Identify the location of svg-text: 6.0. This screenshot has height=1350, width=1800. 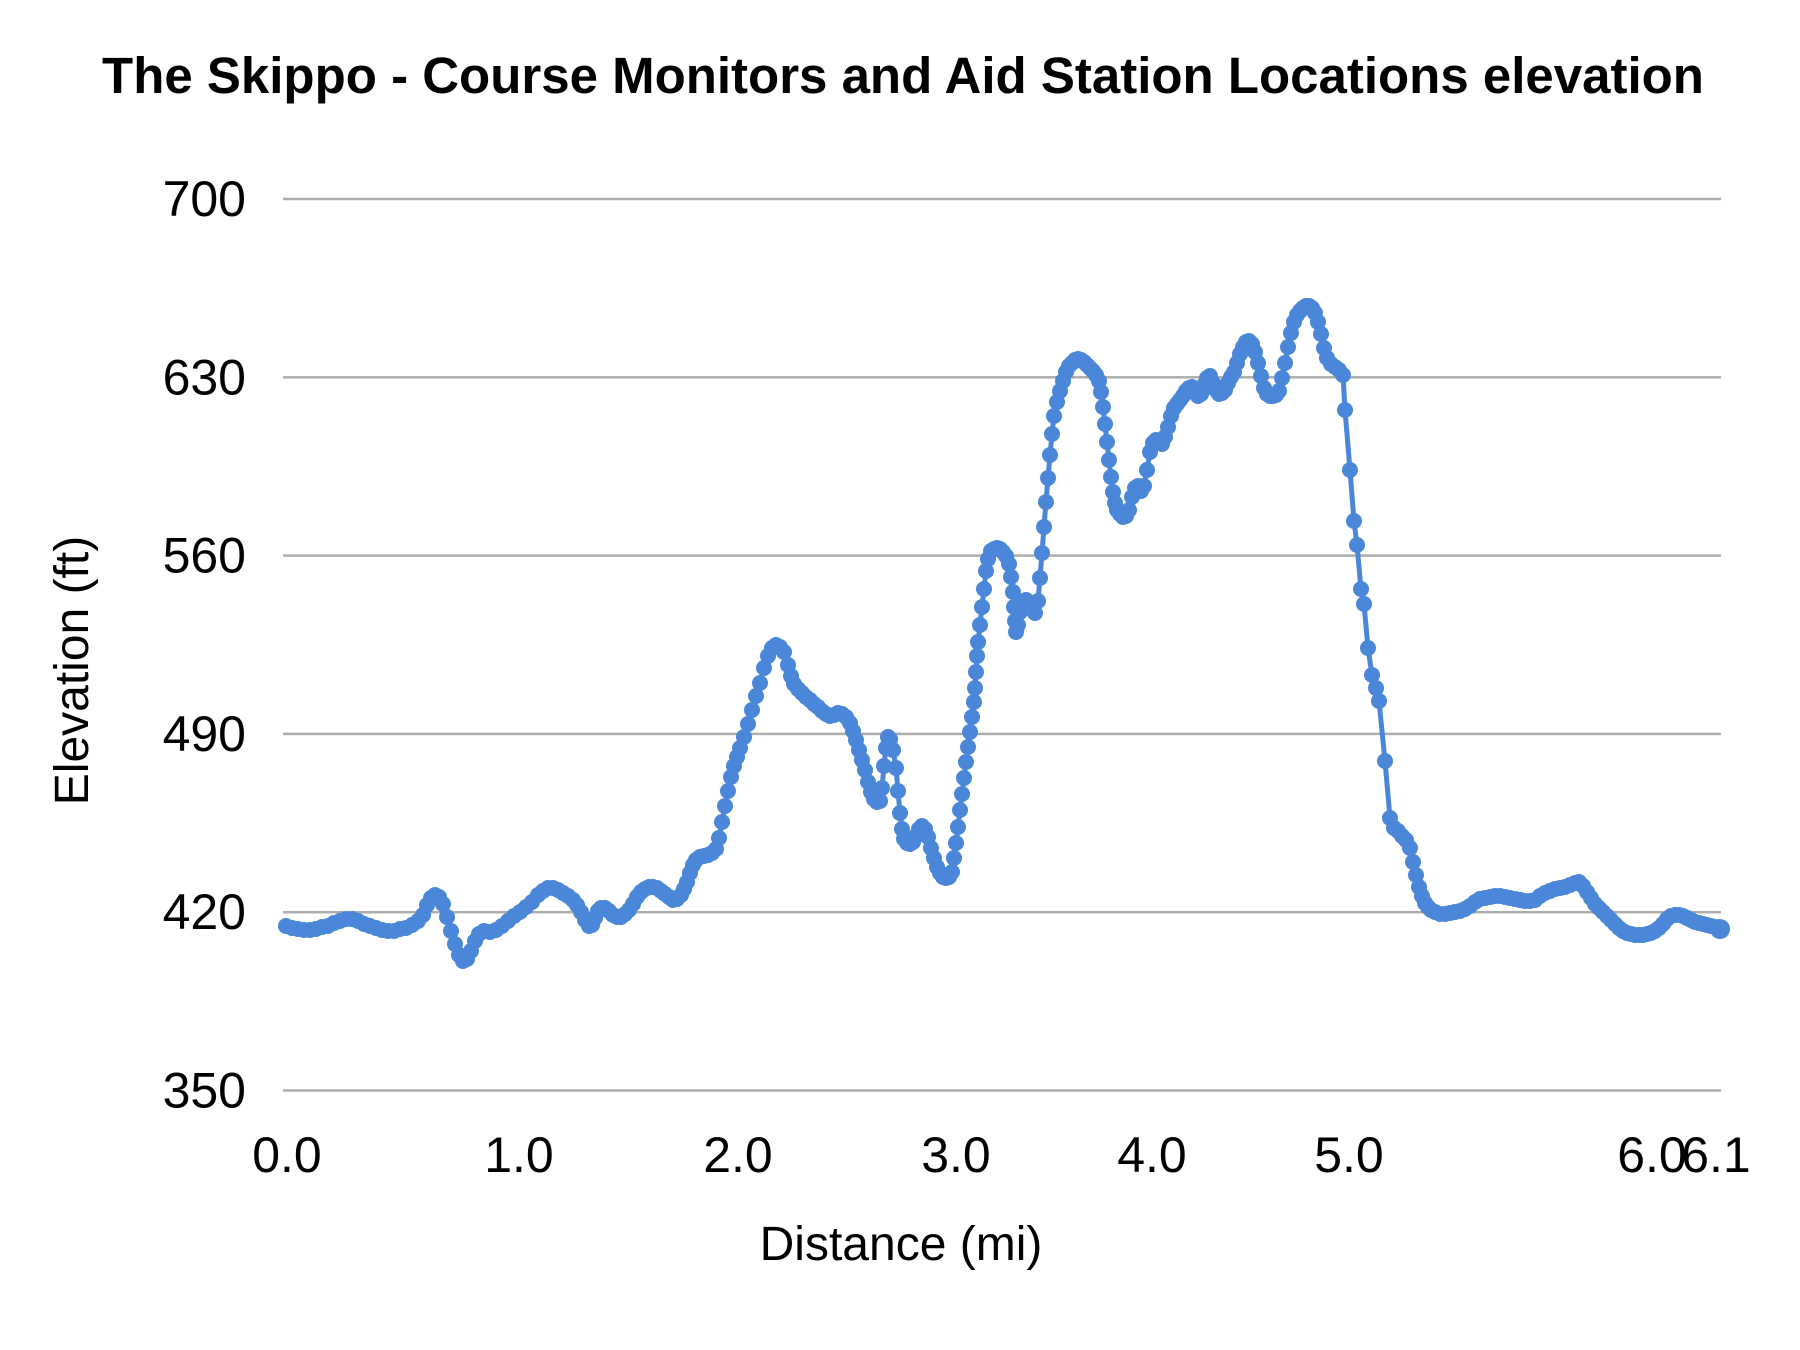
(1652, 1155).